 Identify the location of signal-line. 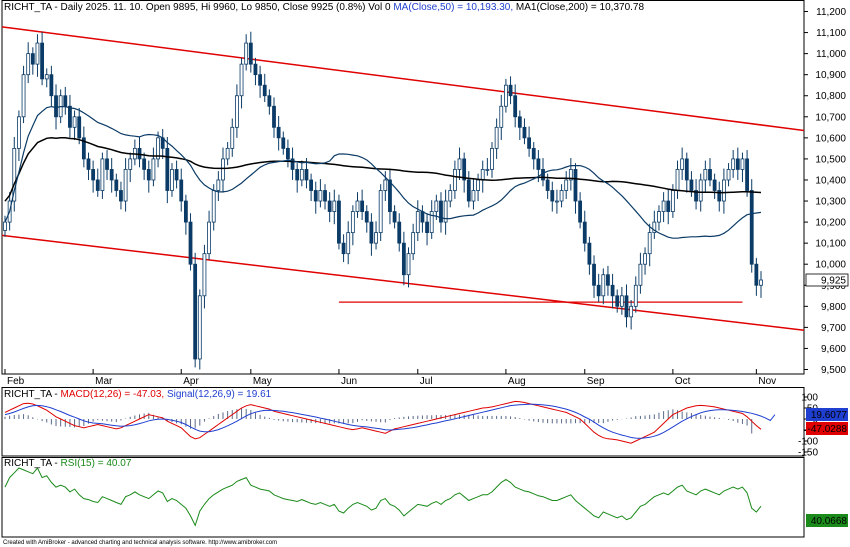
(390, 421).